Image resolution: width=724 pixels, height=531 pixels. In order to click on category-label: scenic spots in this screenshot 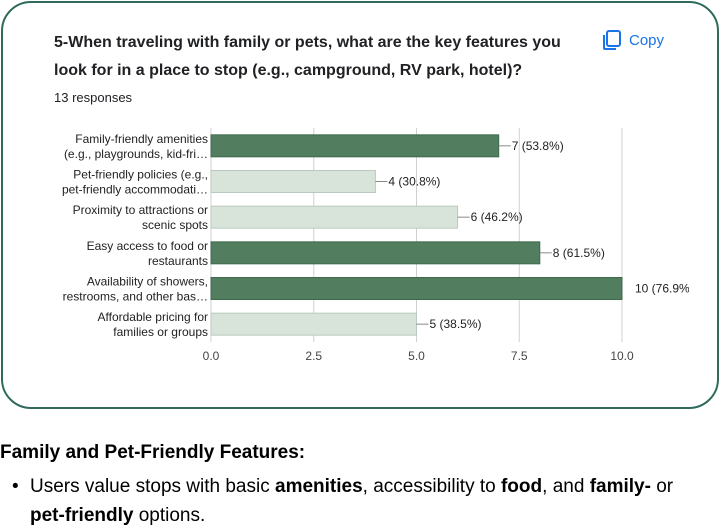, I will do `click(175, 225)`.